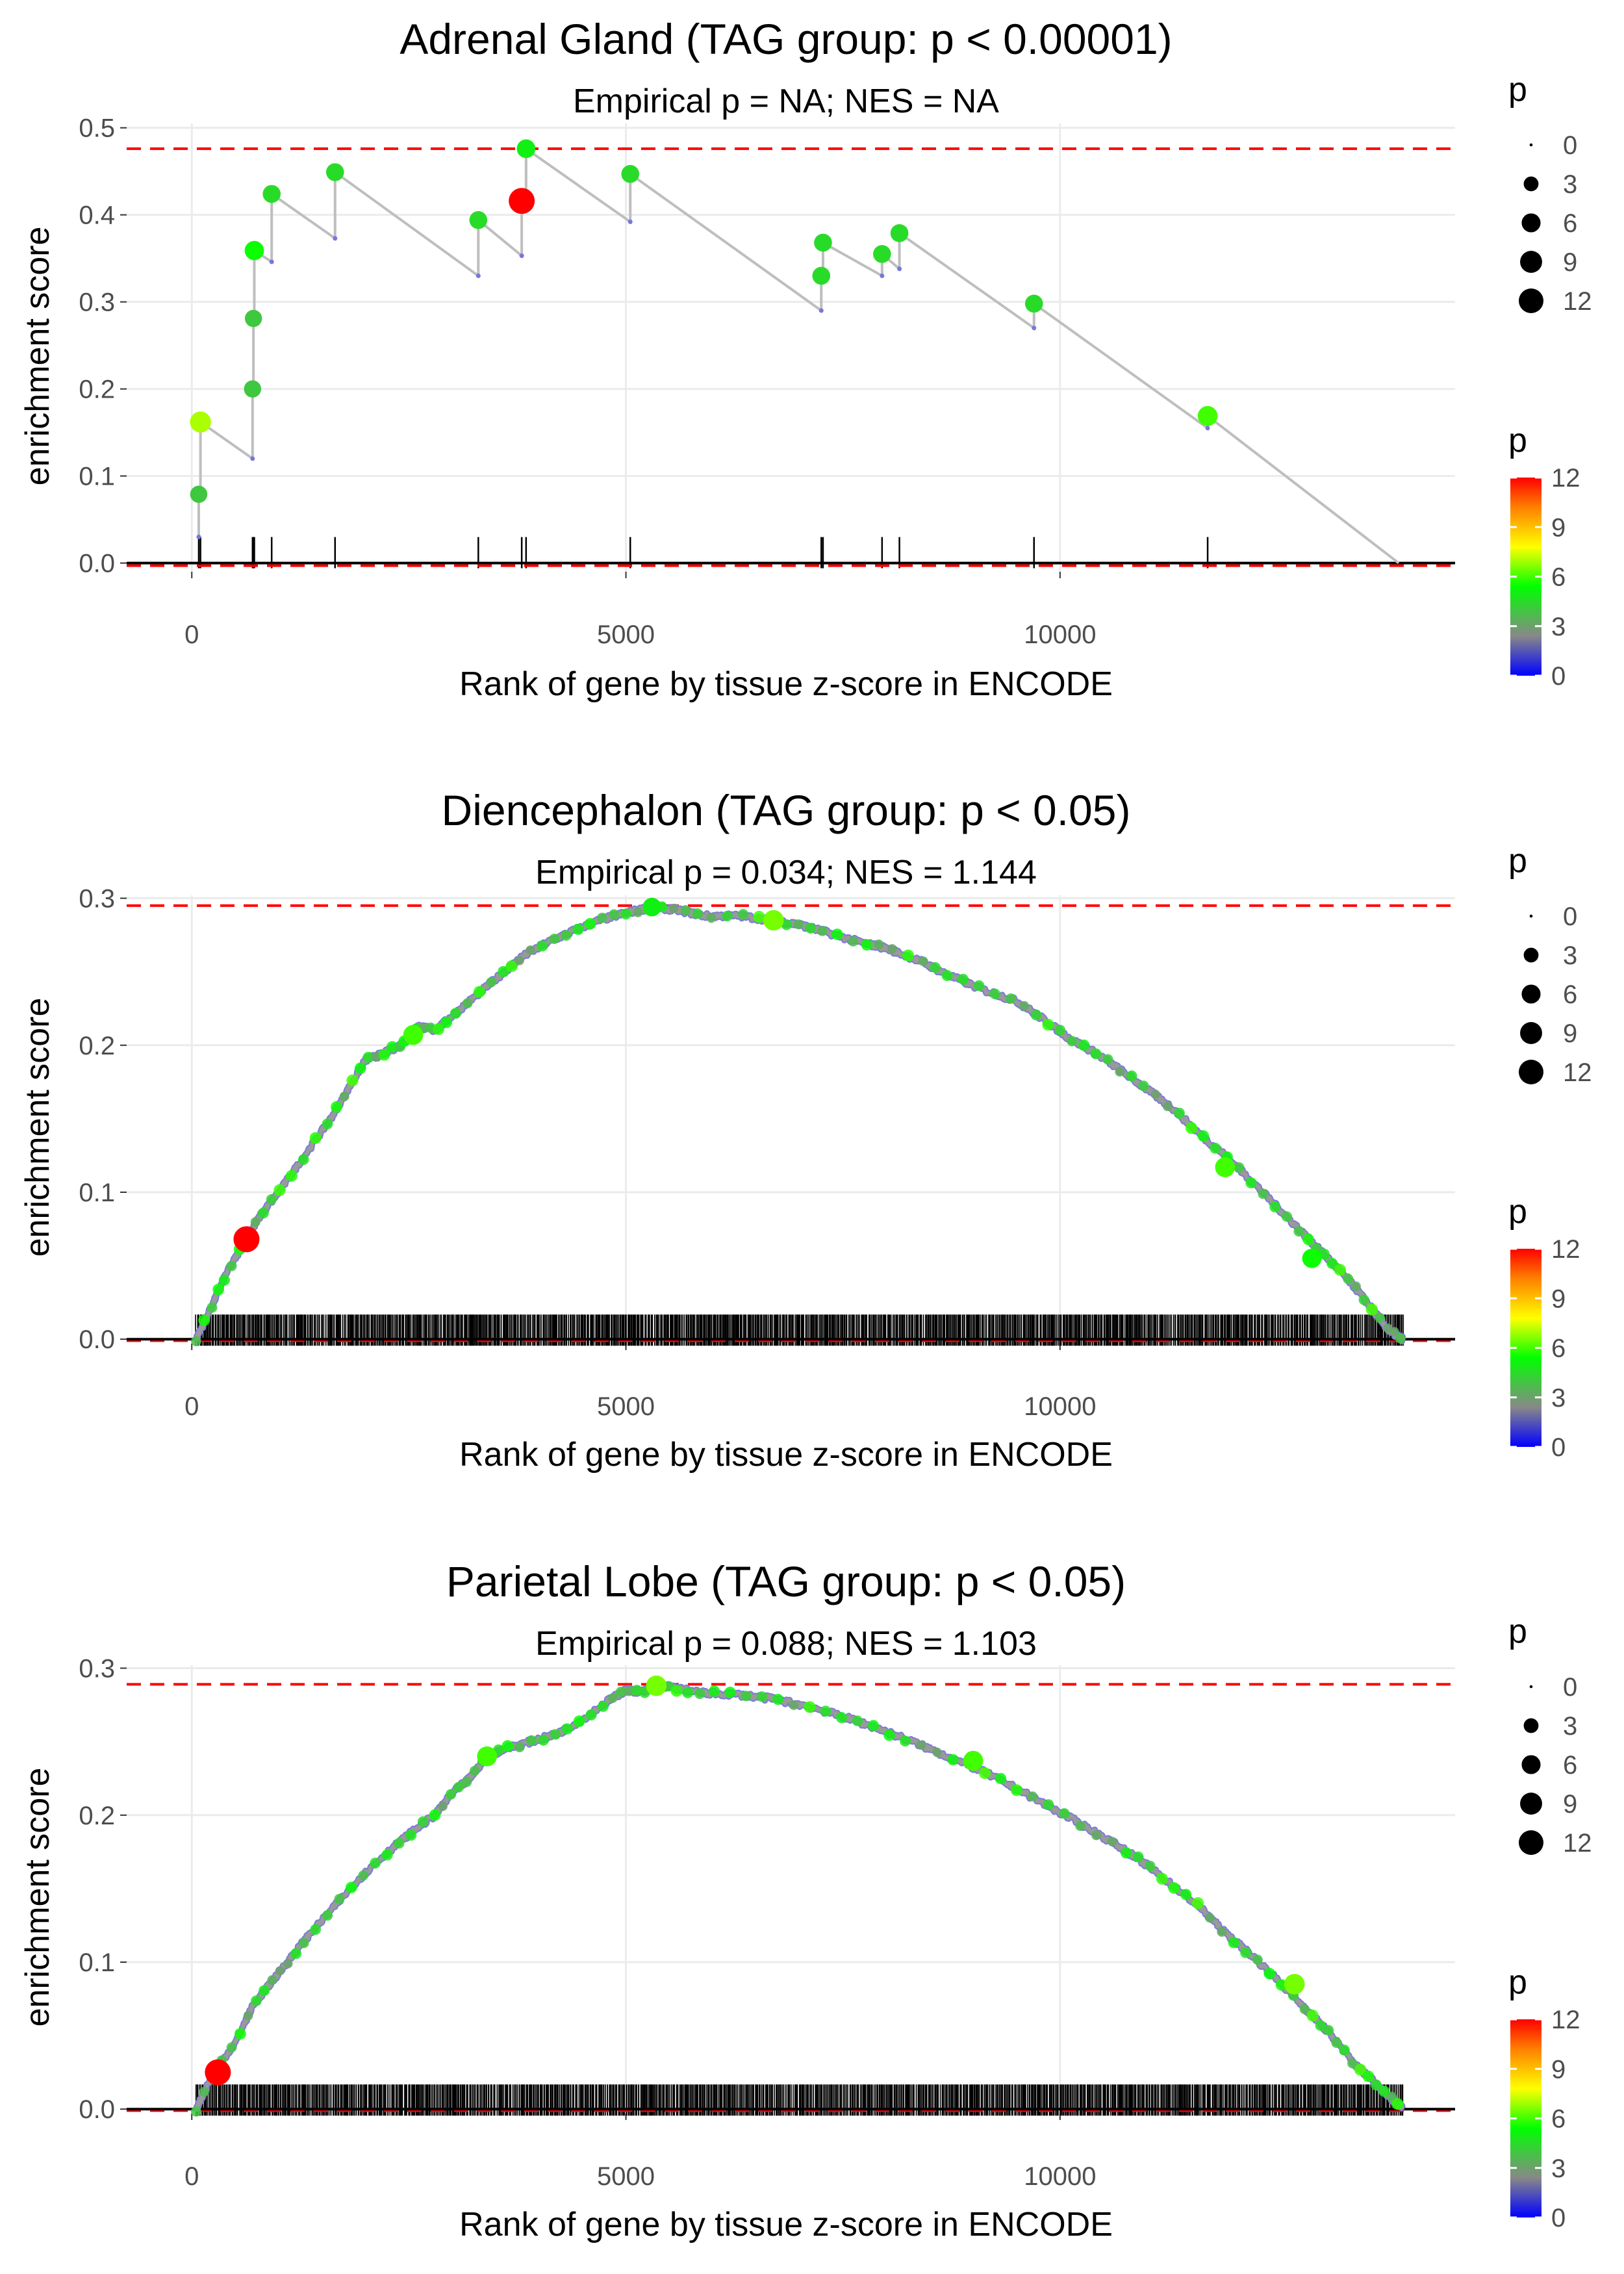  I want to click on size-legend-label: 0, so click(1570, 1687).